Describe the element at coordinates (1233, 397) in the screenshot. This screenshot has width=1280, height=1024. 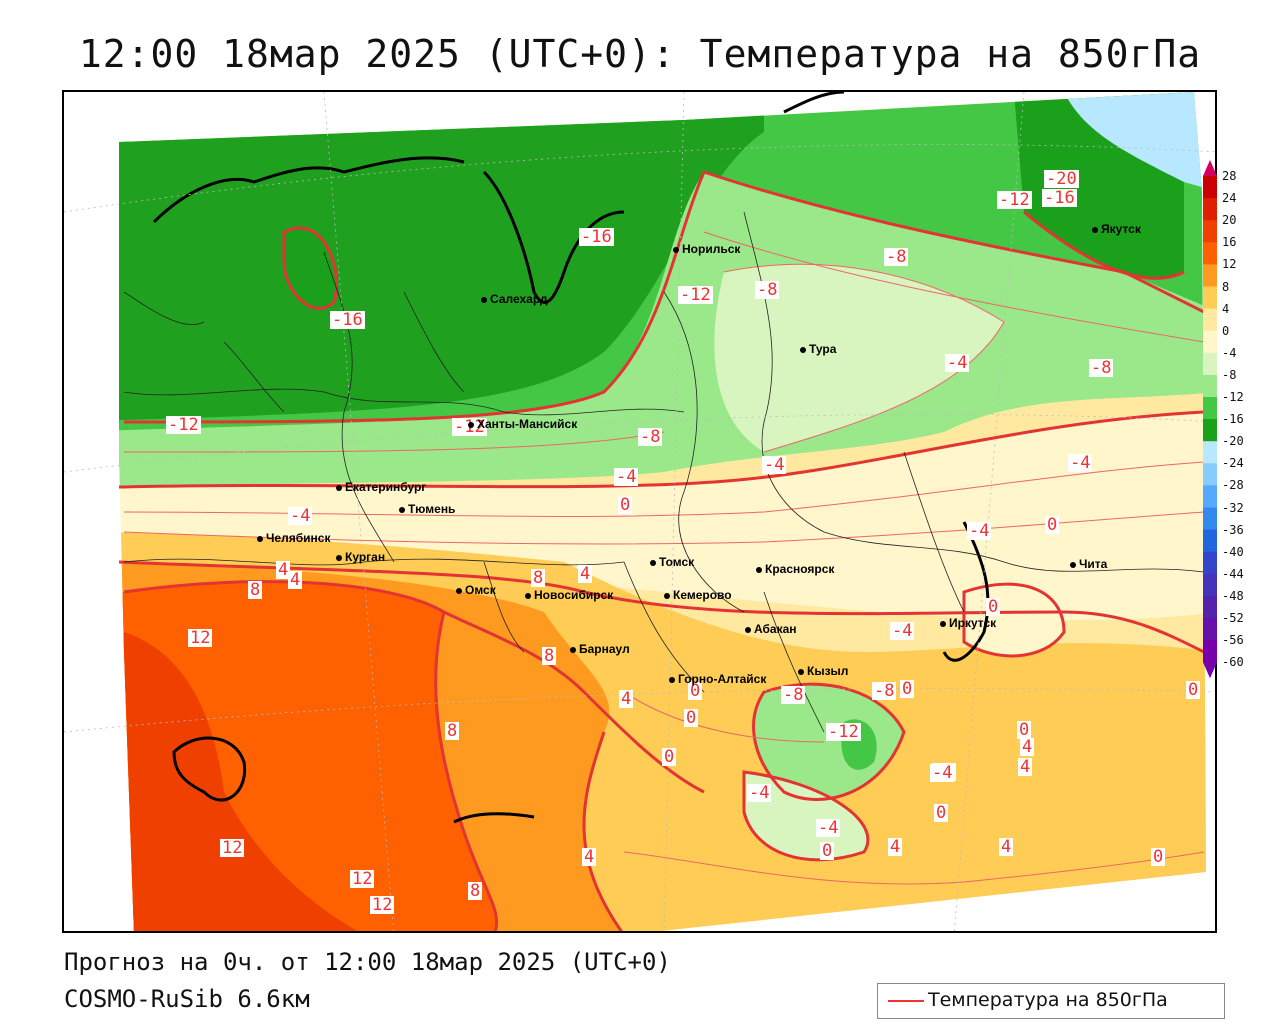
I see `colorbar-tick-label: -12` at that location.